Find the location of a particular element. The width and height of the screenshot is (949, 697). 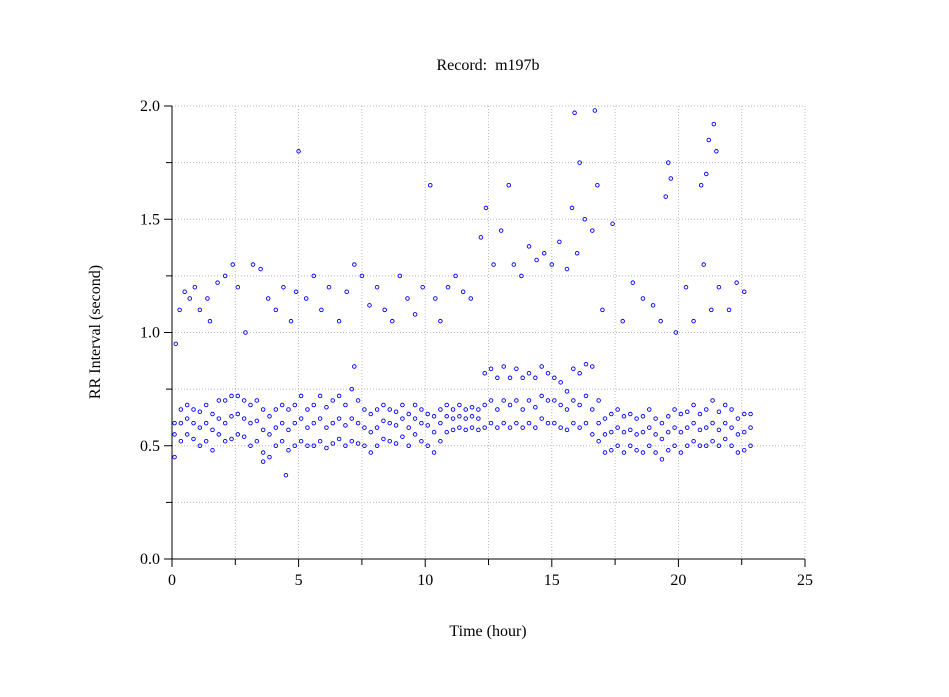

y-tick-label: 0.5 is located at coordinates (150, 446).